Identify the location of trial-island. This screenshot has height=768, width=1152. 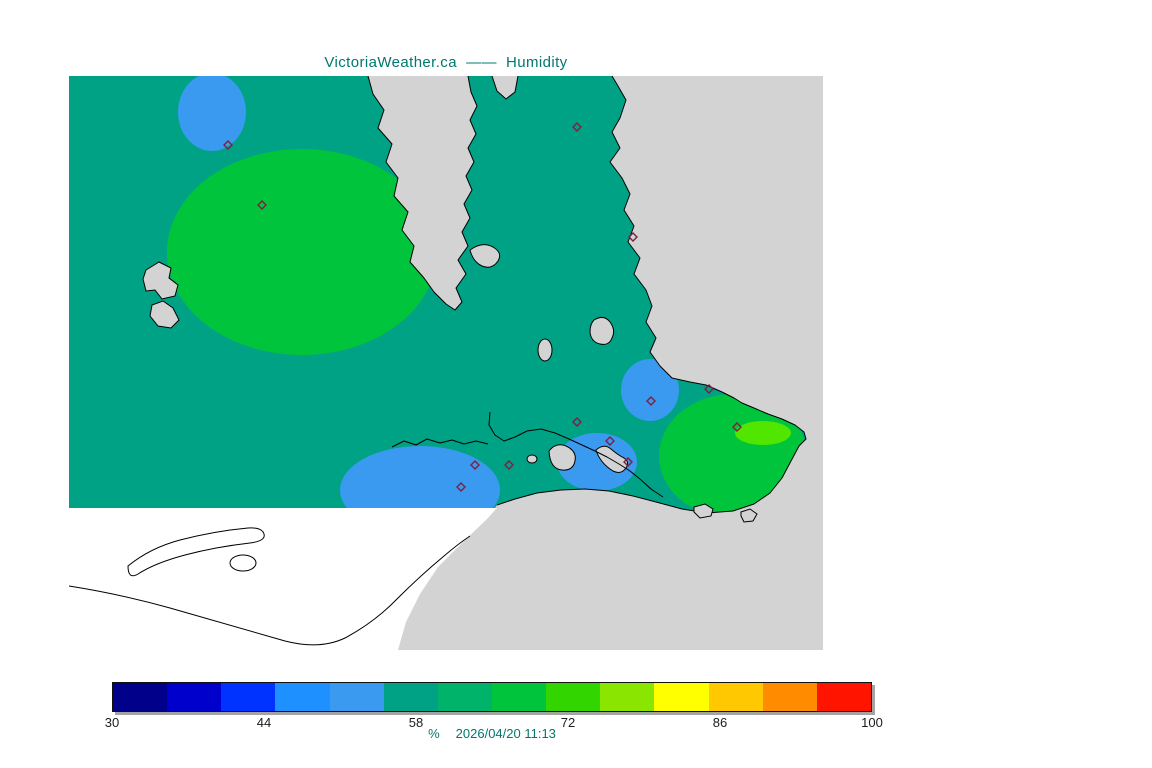
(703, 511).